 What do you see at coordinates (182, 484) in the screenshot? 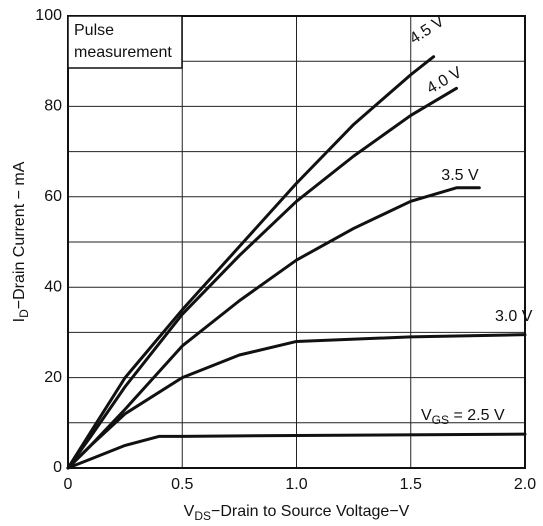
I see `x-tick-label: 0.5` at bounding box center [182, 484].